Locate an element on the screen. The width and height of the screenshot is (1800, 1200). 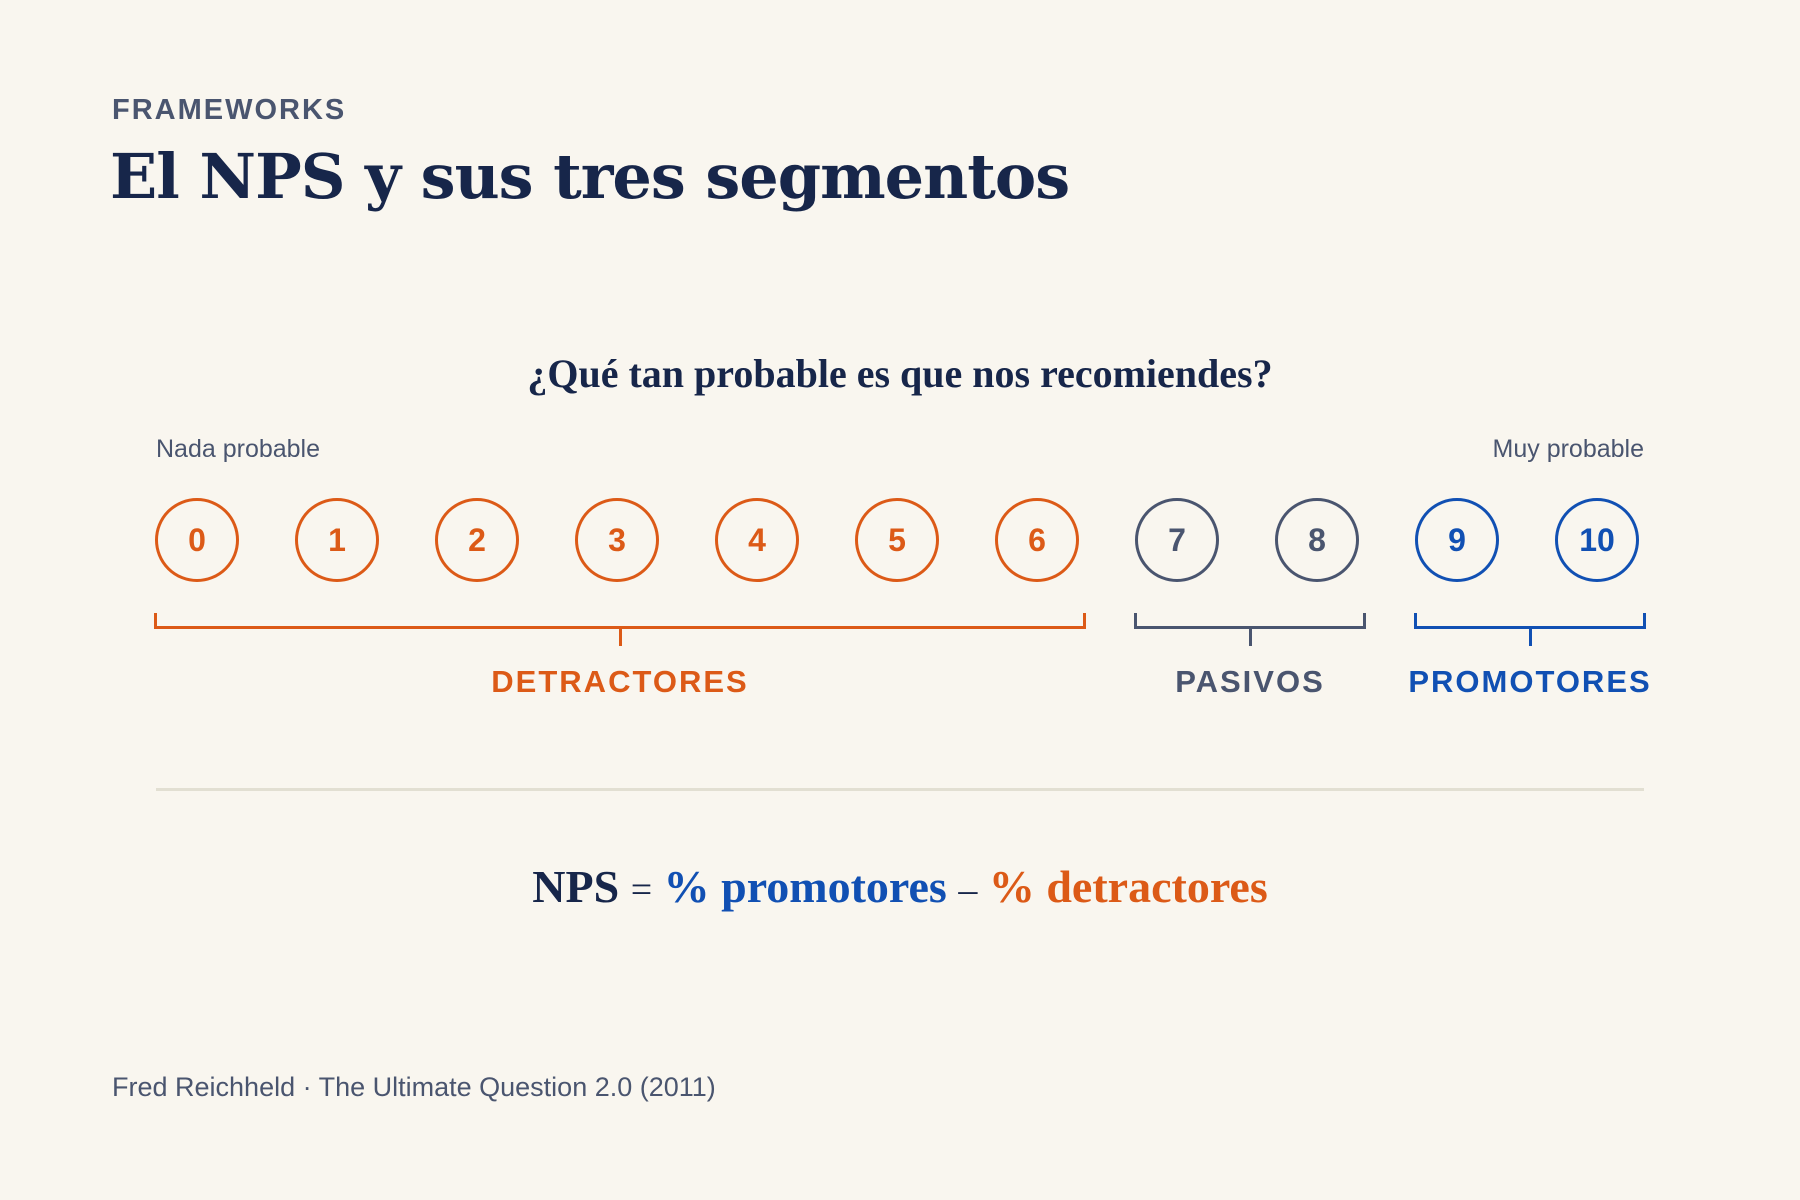
formula-minus: – is located at coordinates (968, 890).